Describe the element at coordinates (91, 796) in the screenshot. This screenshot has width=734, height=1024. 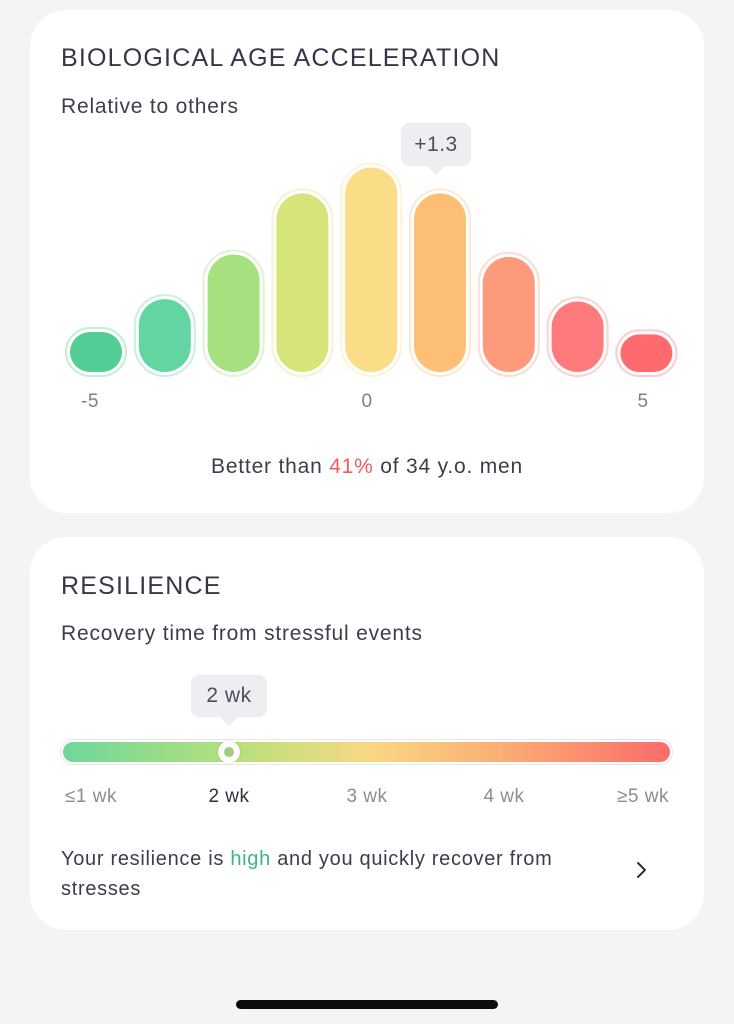
I see `scale-tick: ≤1 wk` at that location.